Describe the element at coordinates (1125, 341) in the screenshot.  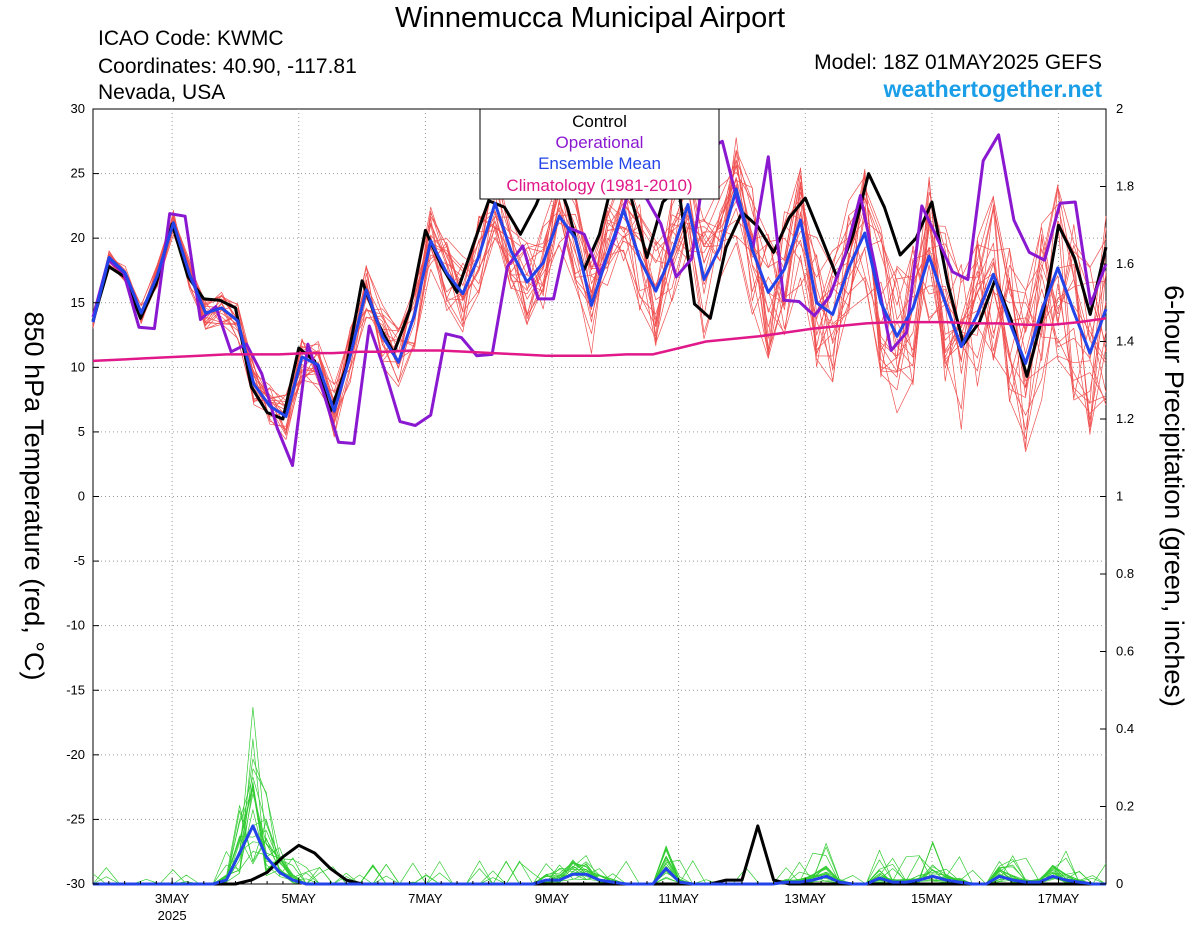
I see `y2-tick-label: 1.4` at that location.